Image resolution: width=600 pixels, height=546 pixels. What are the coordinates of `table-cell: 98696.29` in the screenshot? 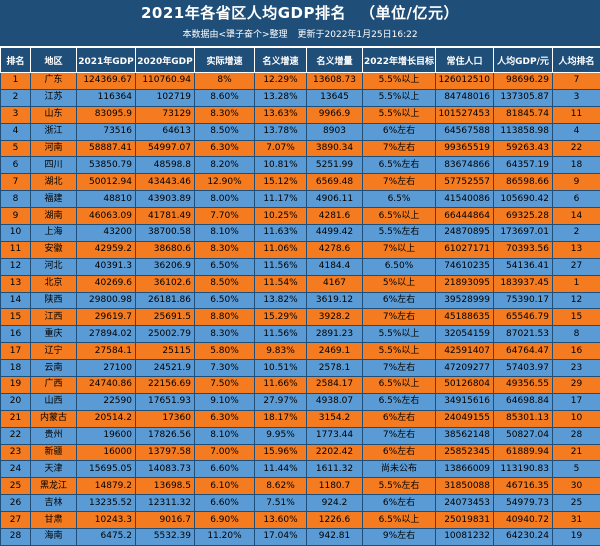 It's located at (523, 81).